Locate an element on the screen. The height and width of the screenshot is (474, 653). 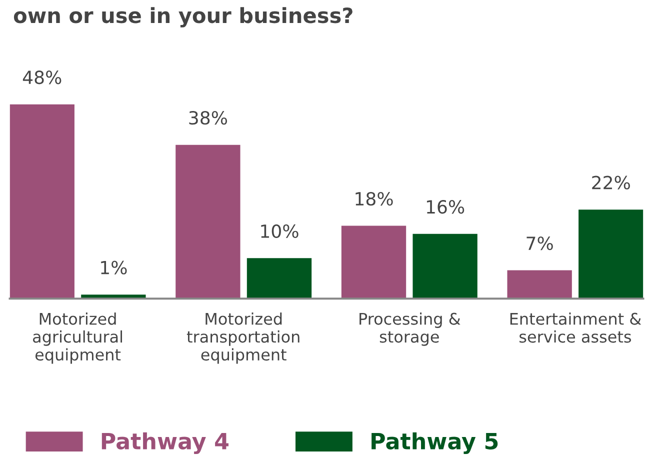
x-tick-label: Processing & storage is located at coordinates (410, 329).